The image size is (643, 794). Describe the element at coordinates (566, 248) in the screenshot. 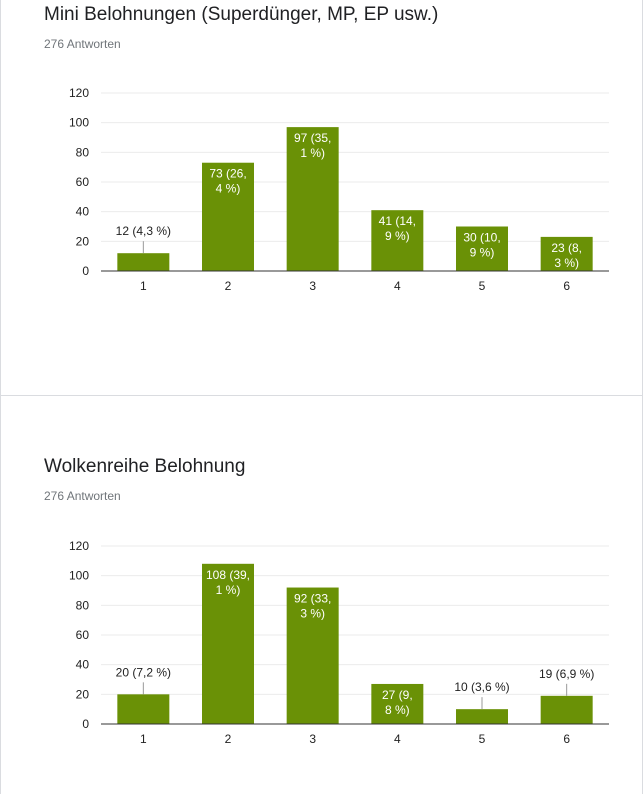

I see `data-label: 23 (8,` at that location.